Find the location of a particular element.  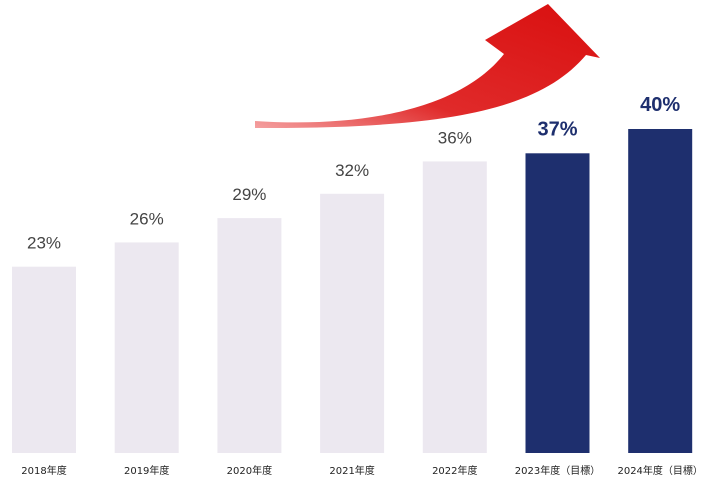

value-label-2: 29% is located at coordinates (249, 194).